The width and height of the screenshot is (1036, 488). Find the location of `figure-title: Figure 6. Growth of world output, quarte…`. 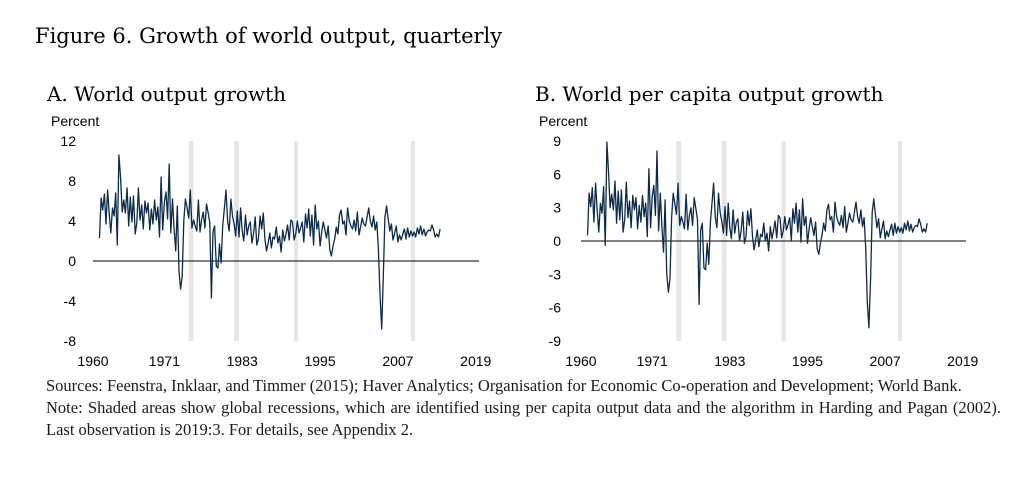

figure-title: Figure 6. Growth of world output, quarte… is located at coordinates (269, 36).